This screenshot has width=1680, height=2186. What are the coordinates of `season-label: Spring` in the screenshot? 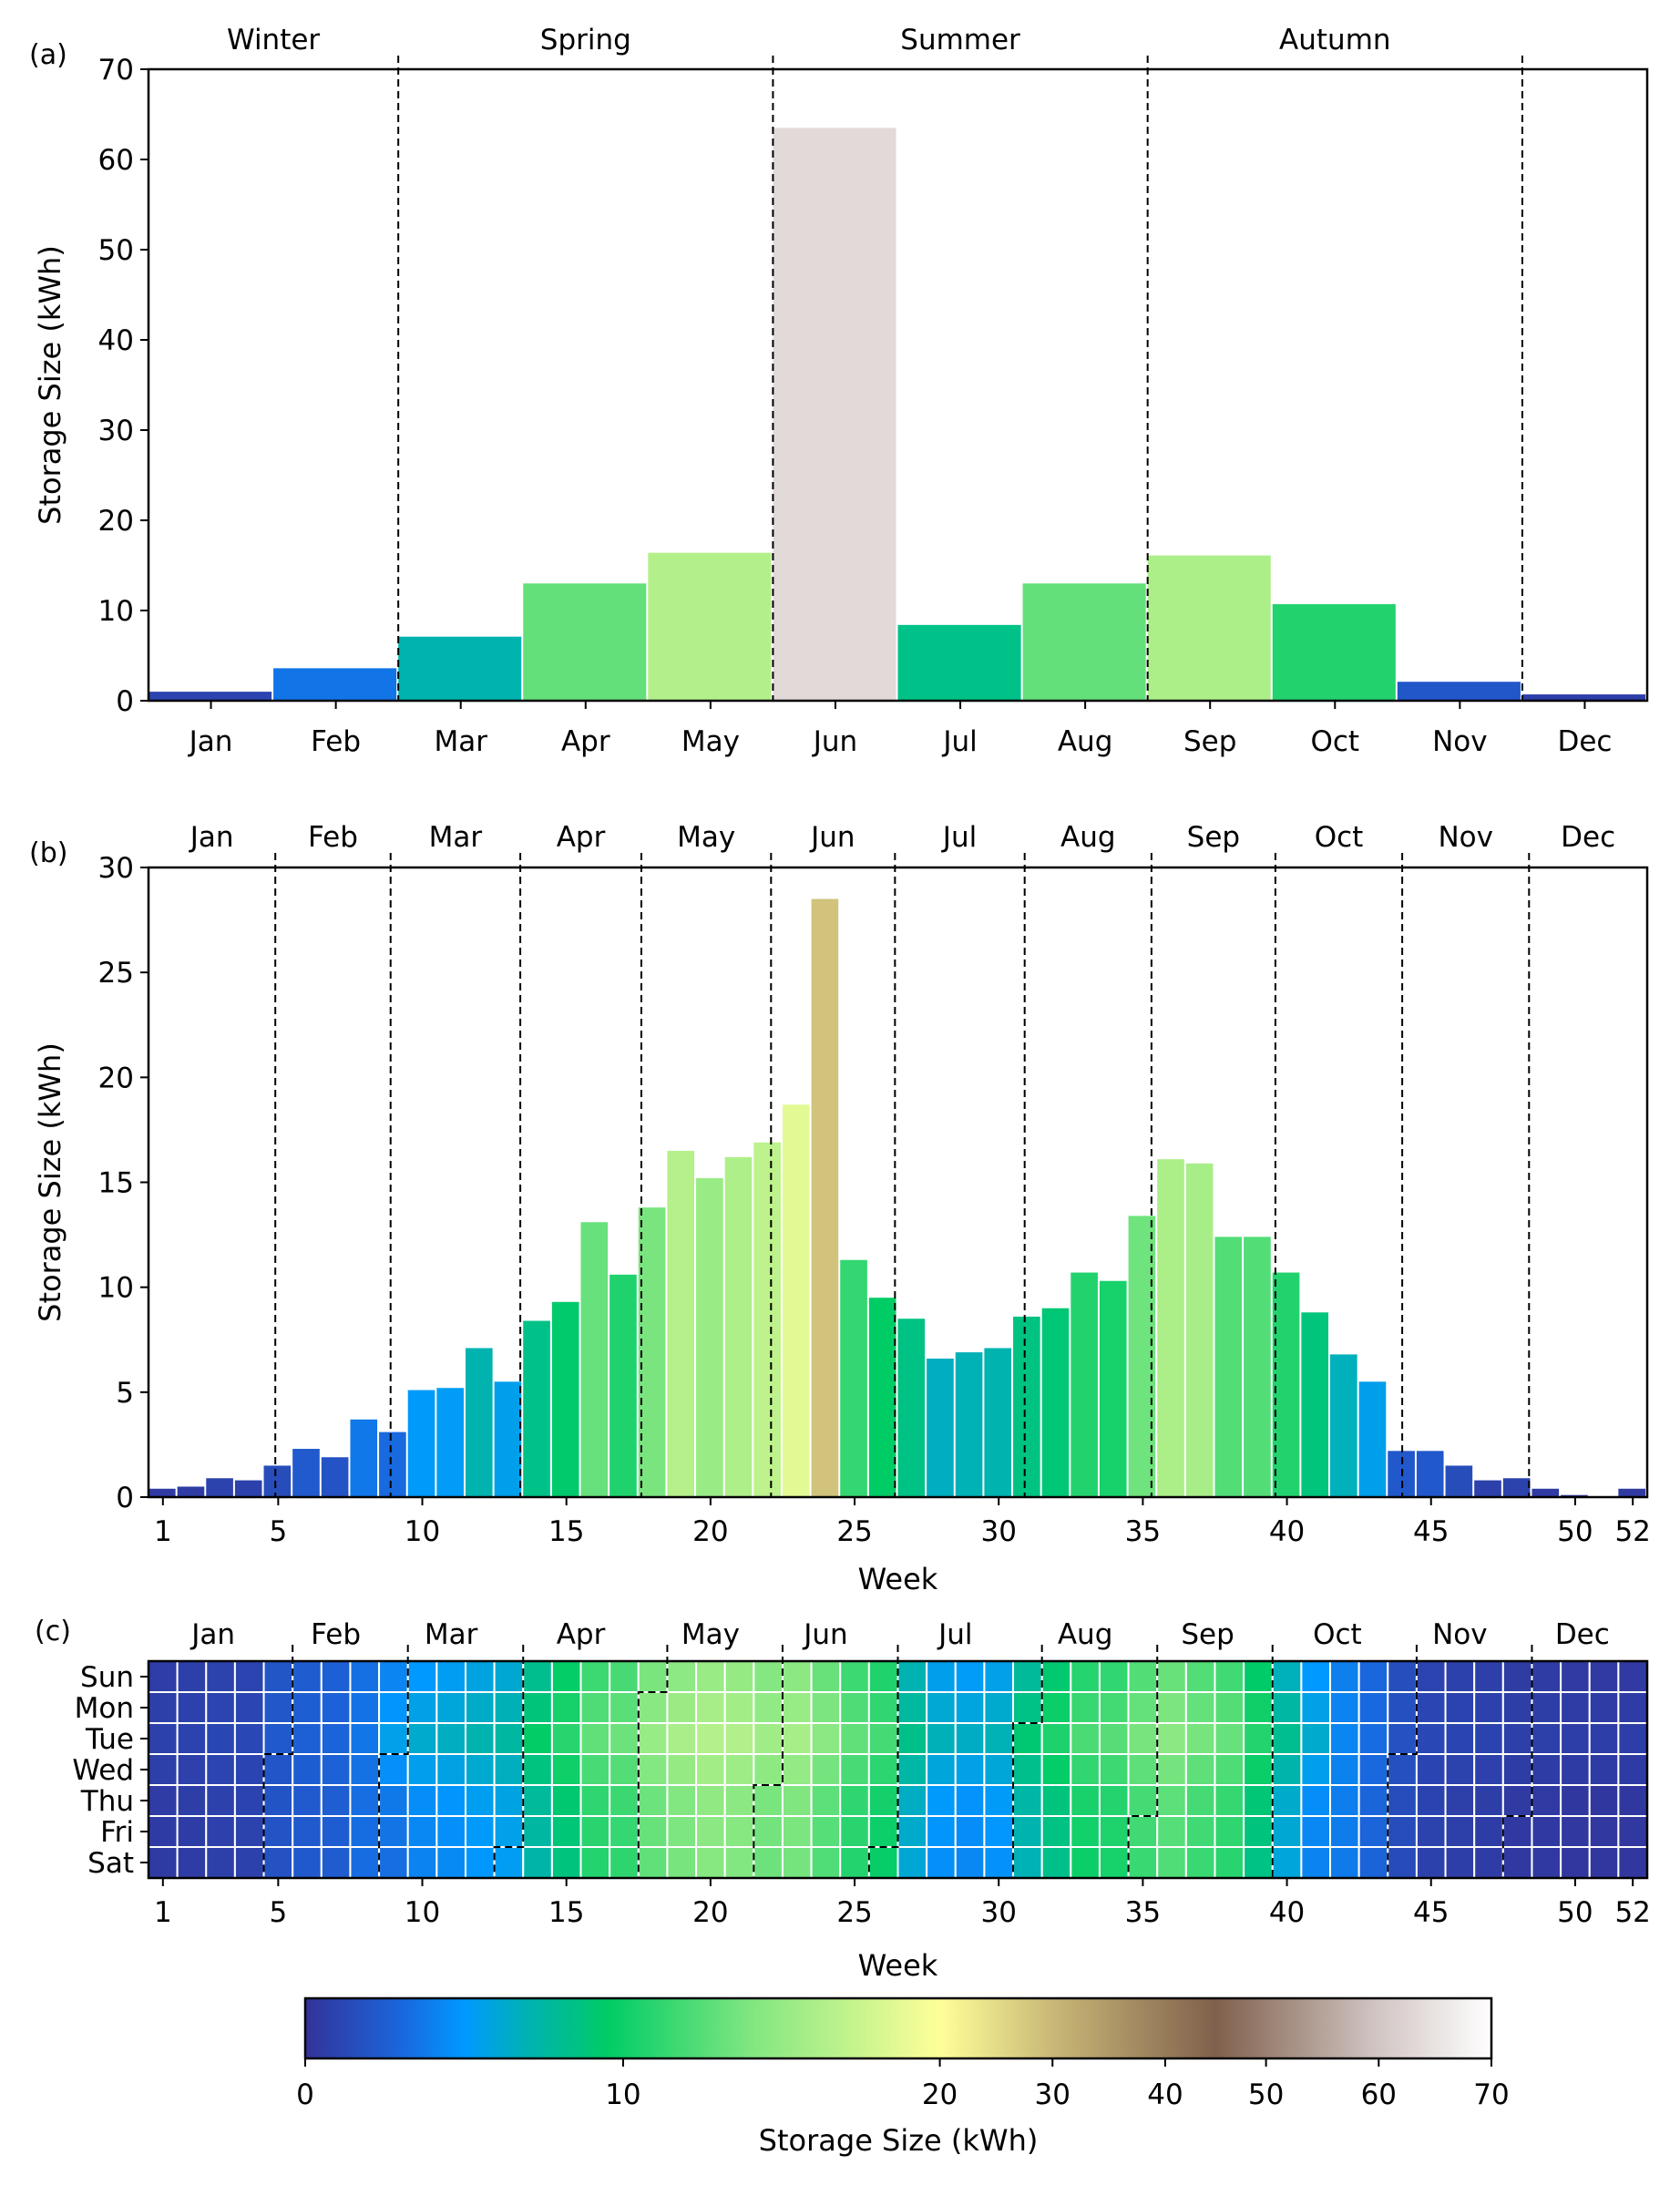 It's located at (585, 40).